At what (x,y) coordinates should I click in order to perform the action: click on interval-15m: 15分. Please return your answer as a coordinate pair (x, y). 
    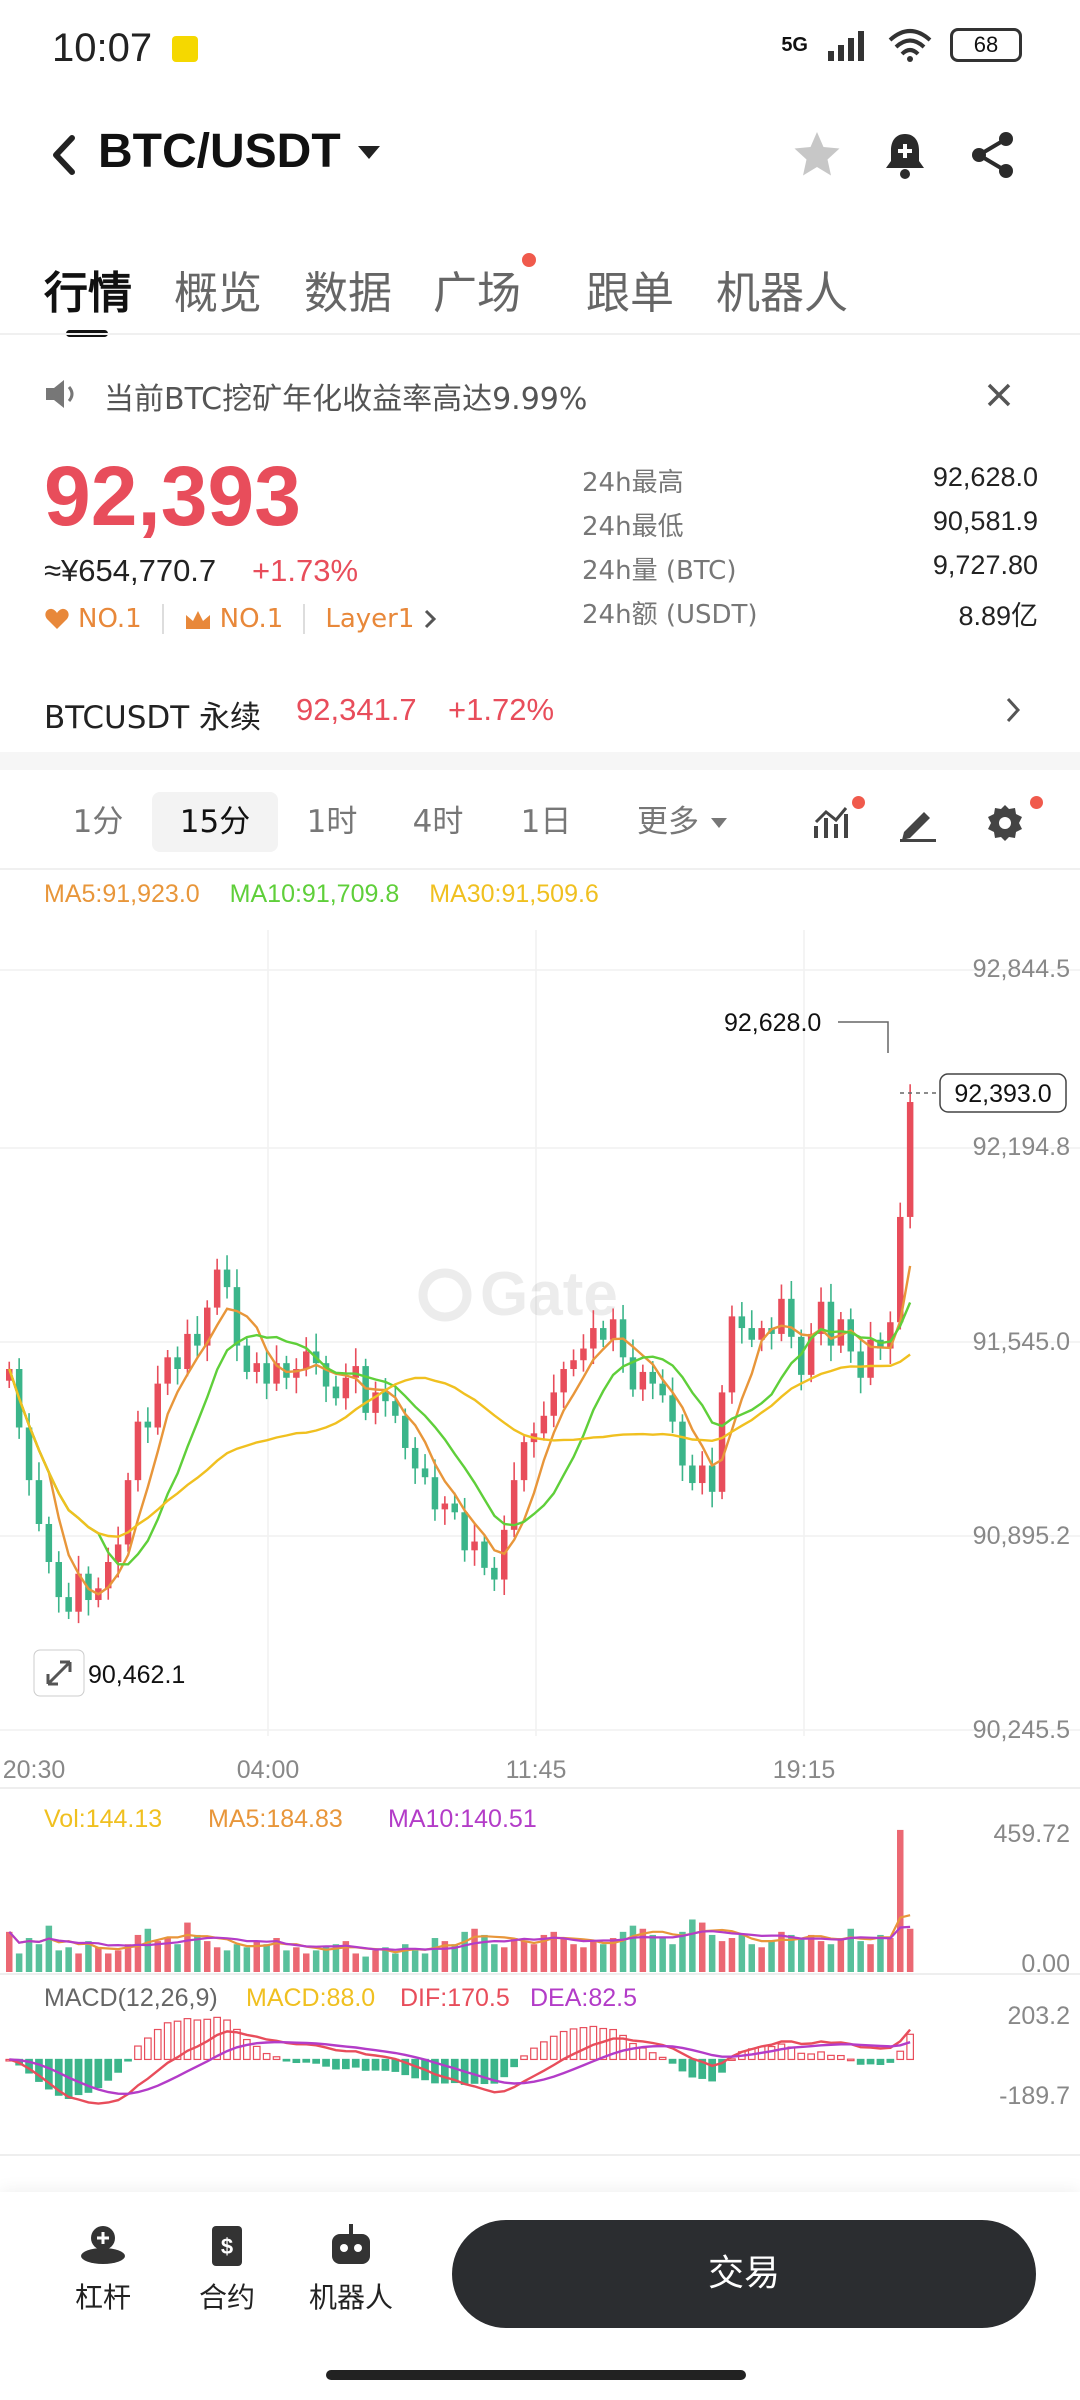
    Looking at the image, I should click on (215, 822).